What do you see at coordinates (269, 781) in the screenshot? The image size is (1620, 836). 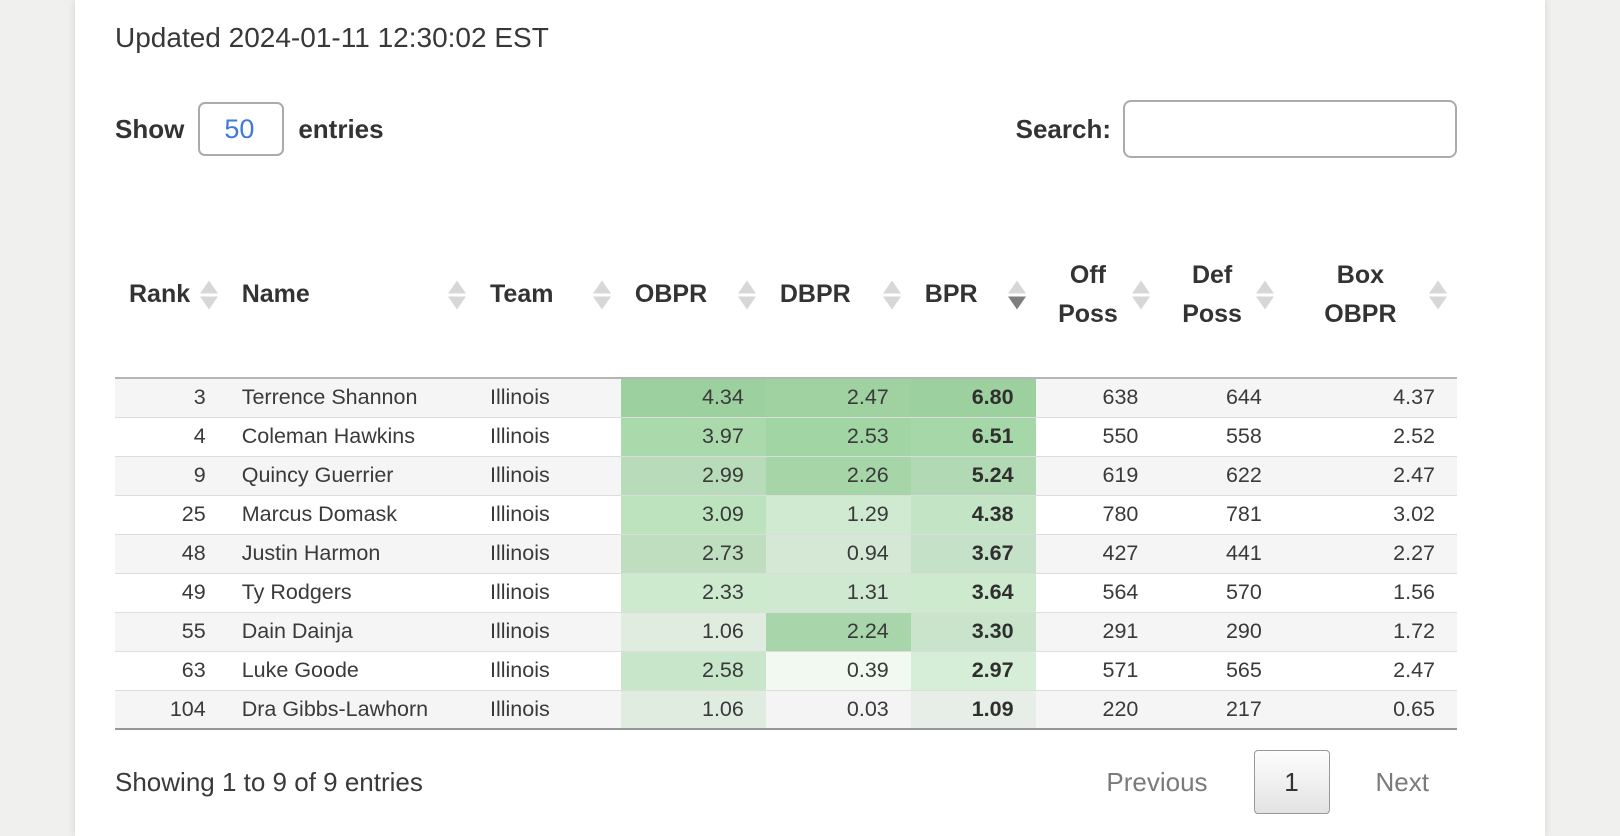 I see `showing-entries-status: Showing 1 to 9 of 9 entries` at bounding box center [269, 781].